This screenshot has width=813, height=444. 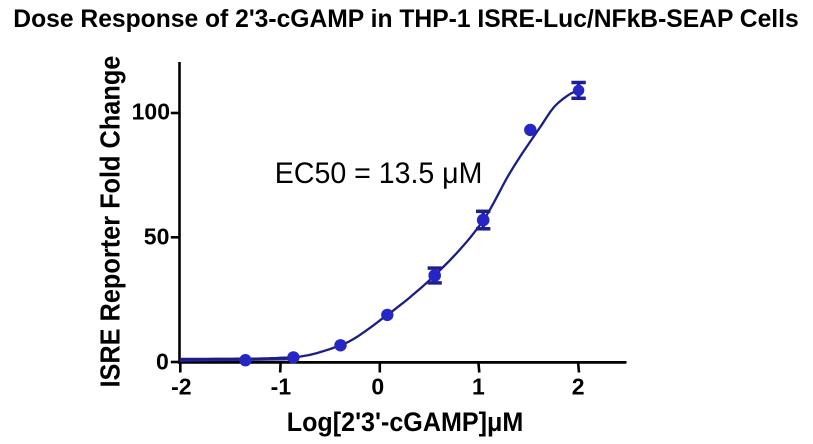 I want to click on svg-text: 100, so click(x=151, y=111).